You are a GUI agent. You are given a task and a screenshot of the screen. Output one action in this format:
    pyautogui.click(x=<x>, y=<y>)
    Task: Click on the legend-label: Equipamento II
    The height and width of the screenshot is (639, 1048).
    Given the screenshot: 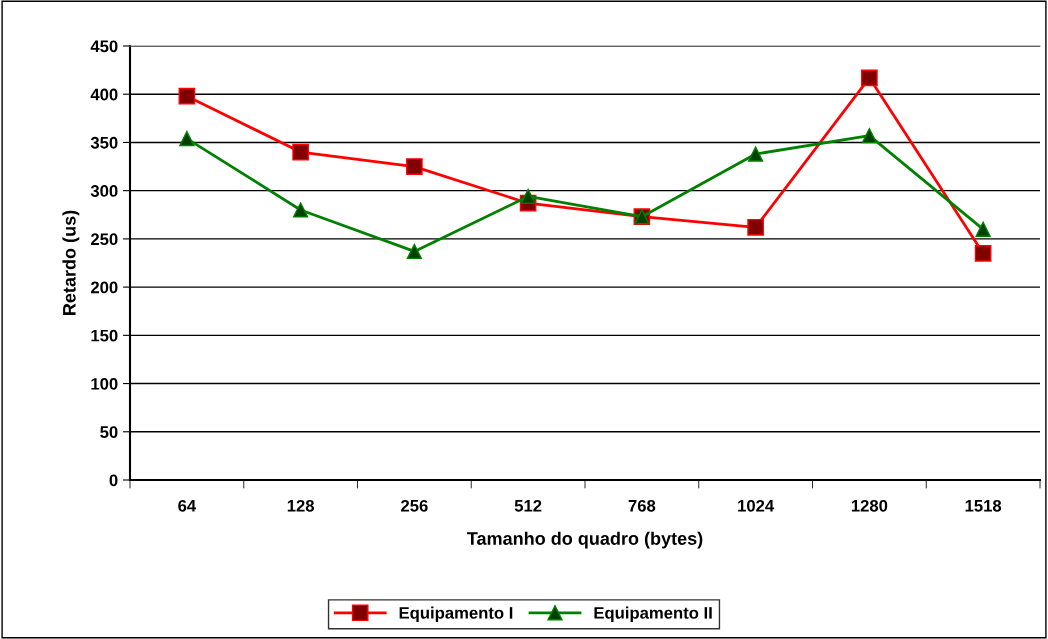 What is the action you would take?
    pyautogui.click(x=653, y=614)
    